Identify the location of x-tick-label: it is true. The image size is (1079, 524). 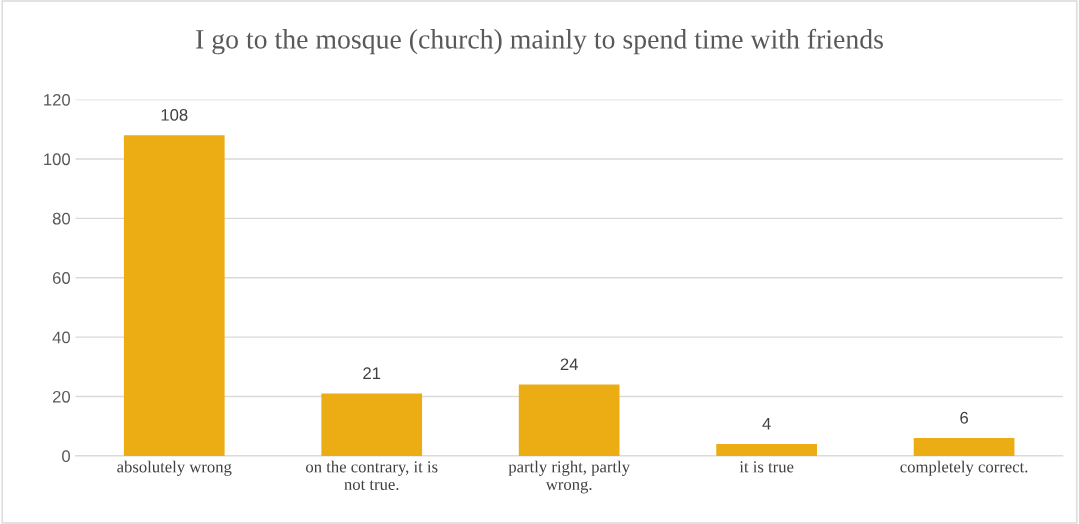
(766, 467).